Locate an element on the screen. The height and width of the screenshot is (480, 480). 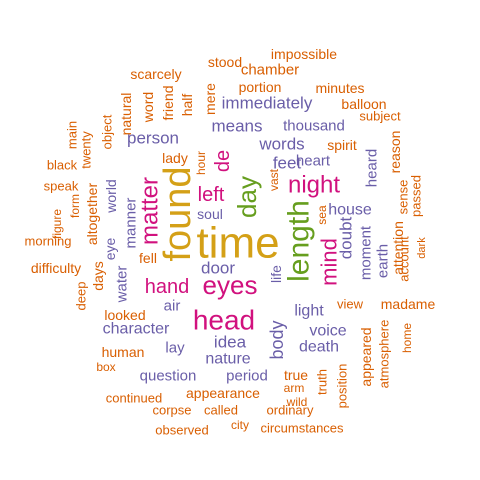
word-appearance: appearance is located at coordinates (223, 393).